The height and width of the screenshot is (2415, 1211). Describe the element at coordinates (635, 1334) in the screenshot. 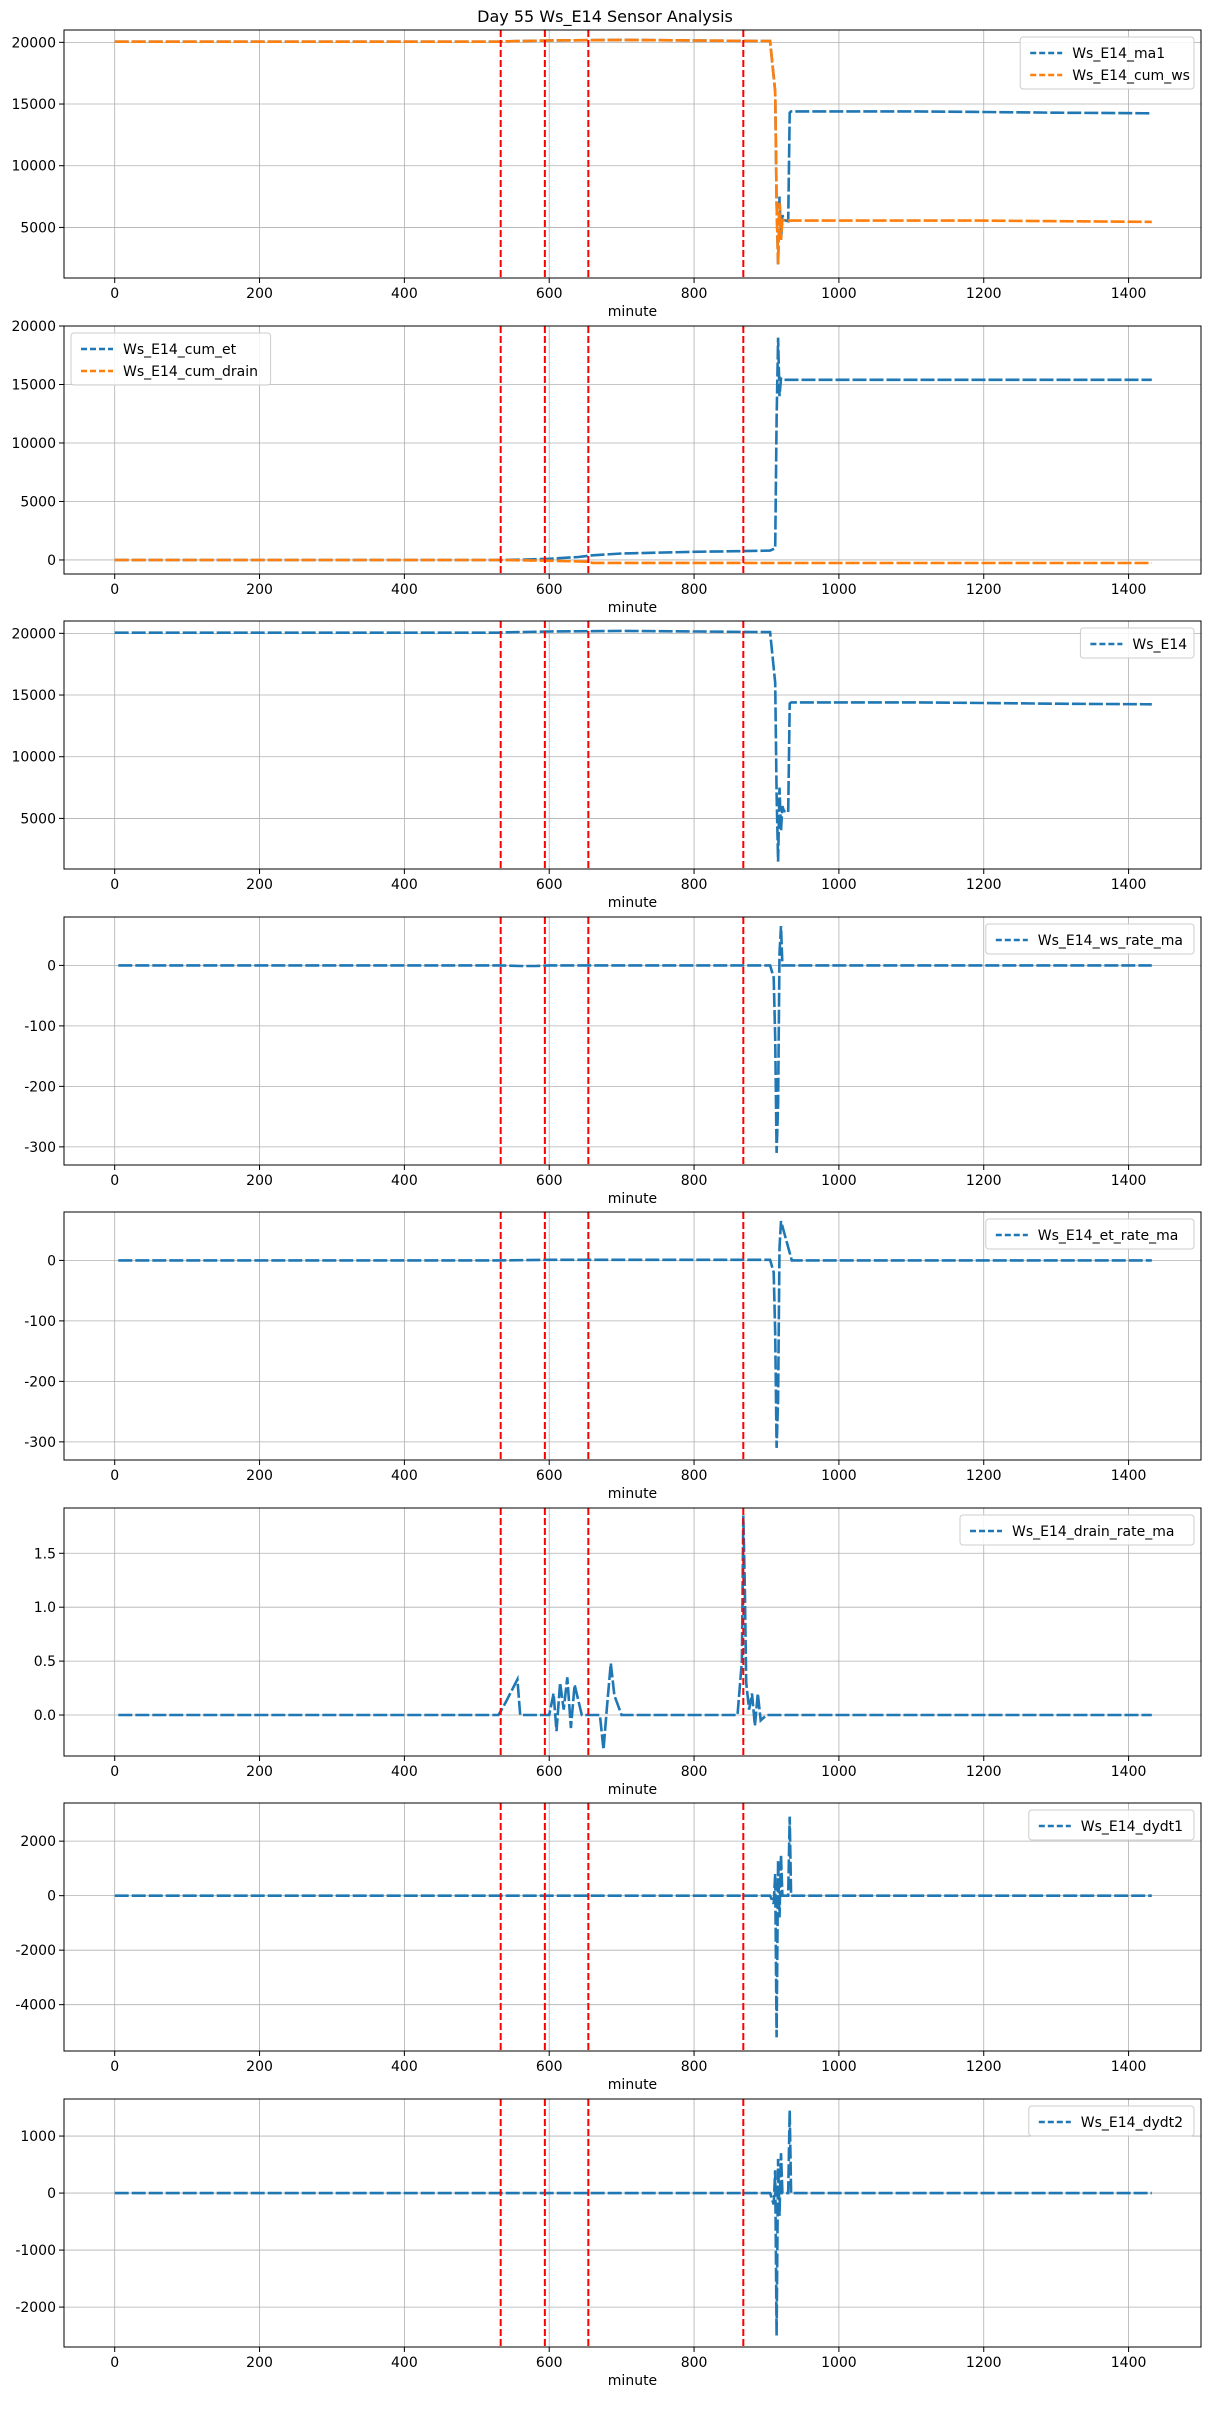

I see `series-line-Ws_E14_et_rate_ma` at that location.